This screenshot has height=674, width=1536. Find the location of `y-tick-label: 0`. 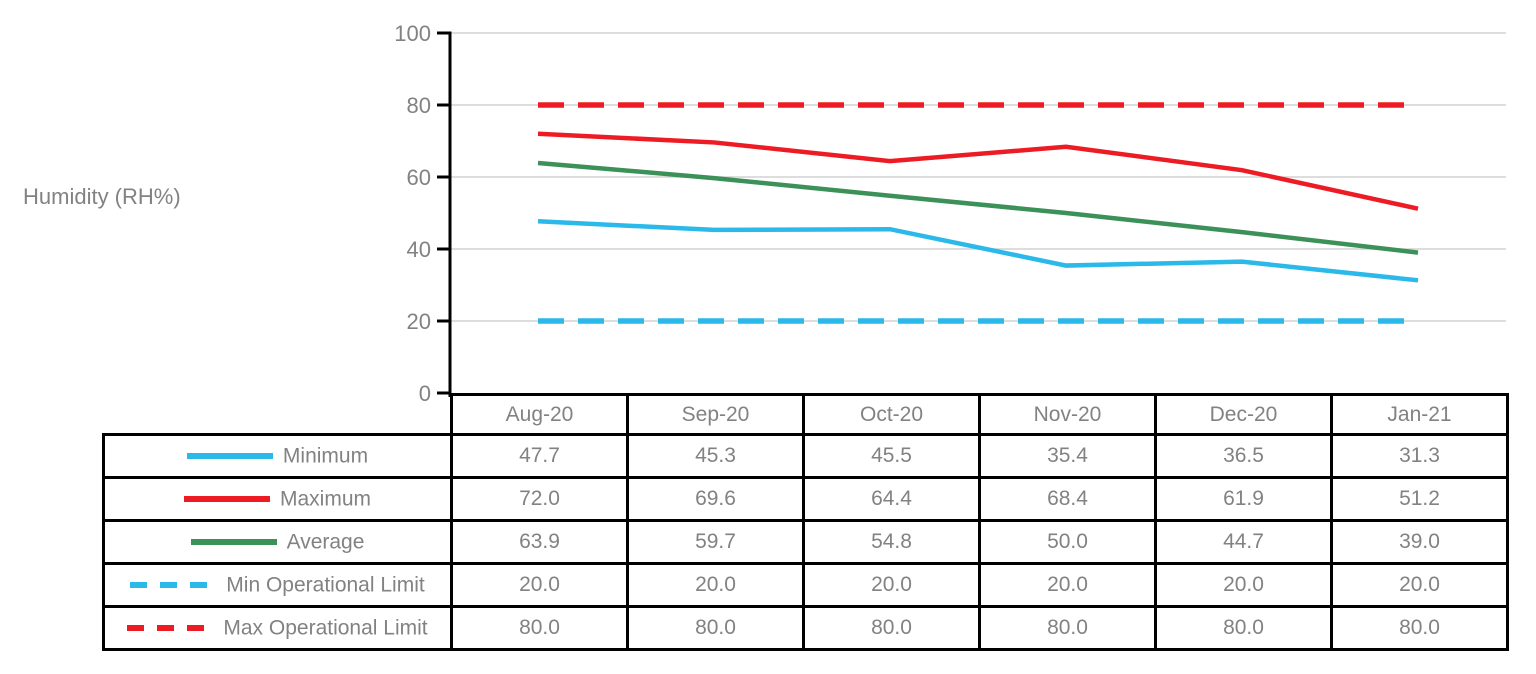

y-tick-label: 0 is located at coordinates (425, 393).